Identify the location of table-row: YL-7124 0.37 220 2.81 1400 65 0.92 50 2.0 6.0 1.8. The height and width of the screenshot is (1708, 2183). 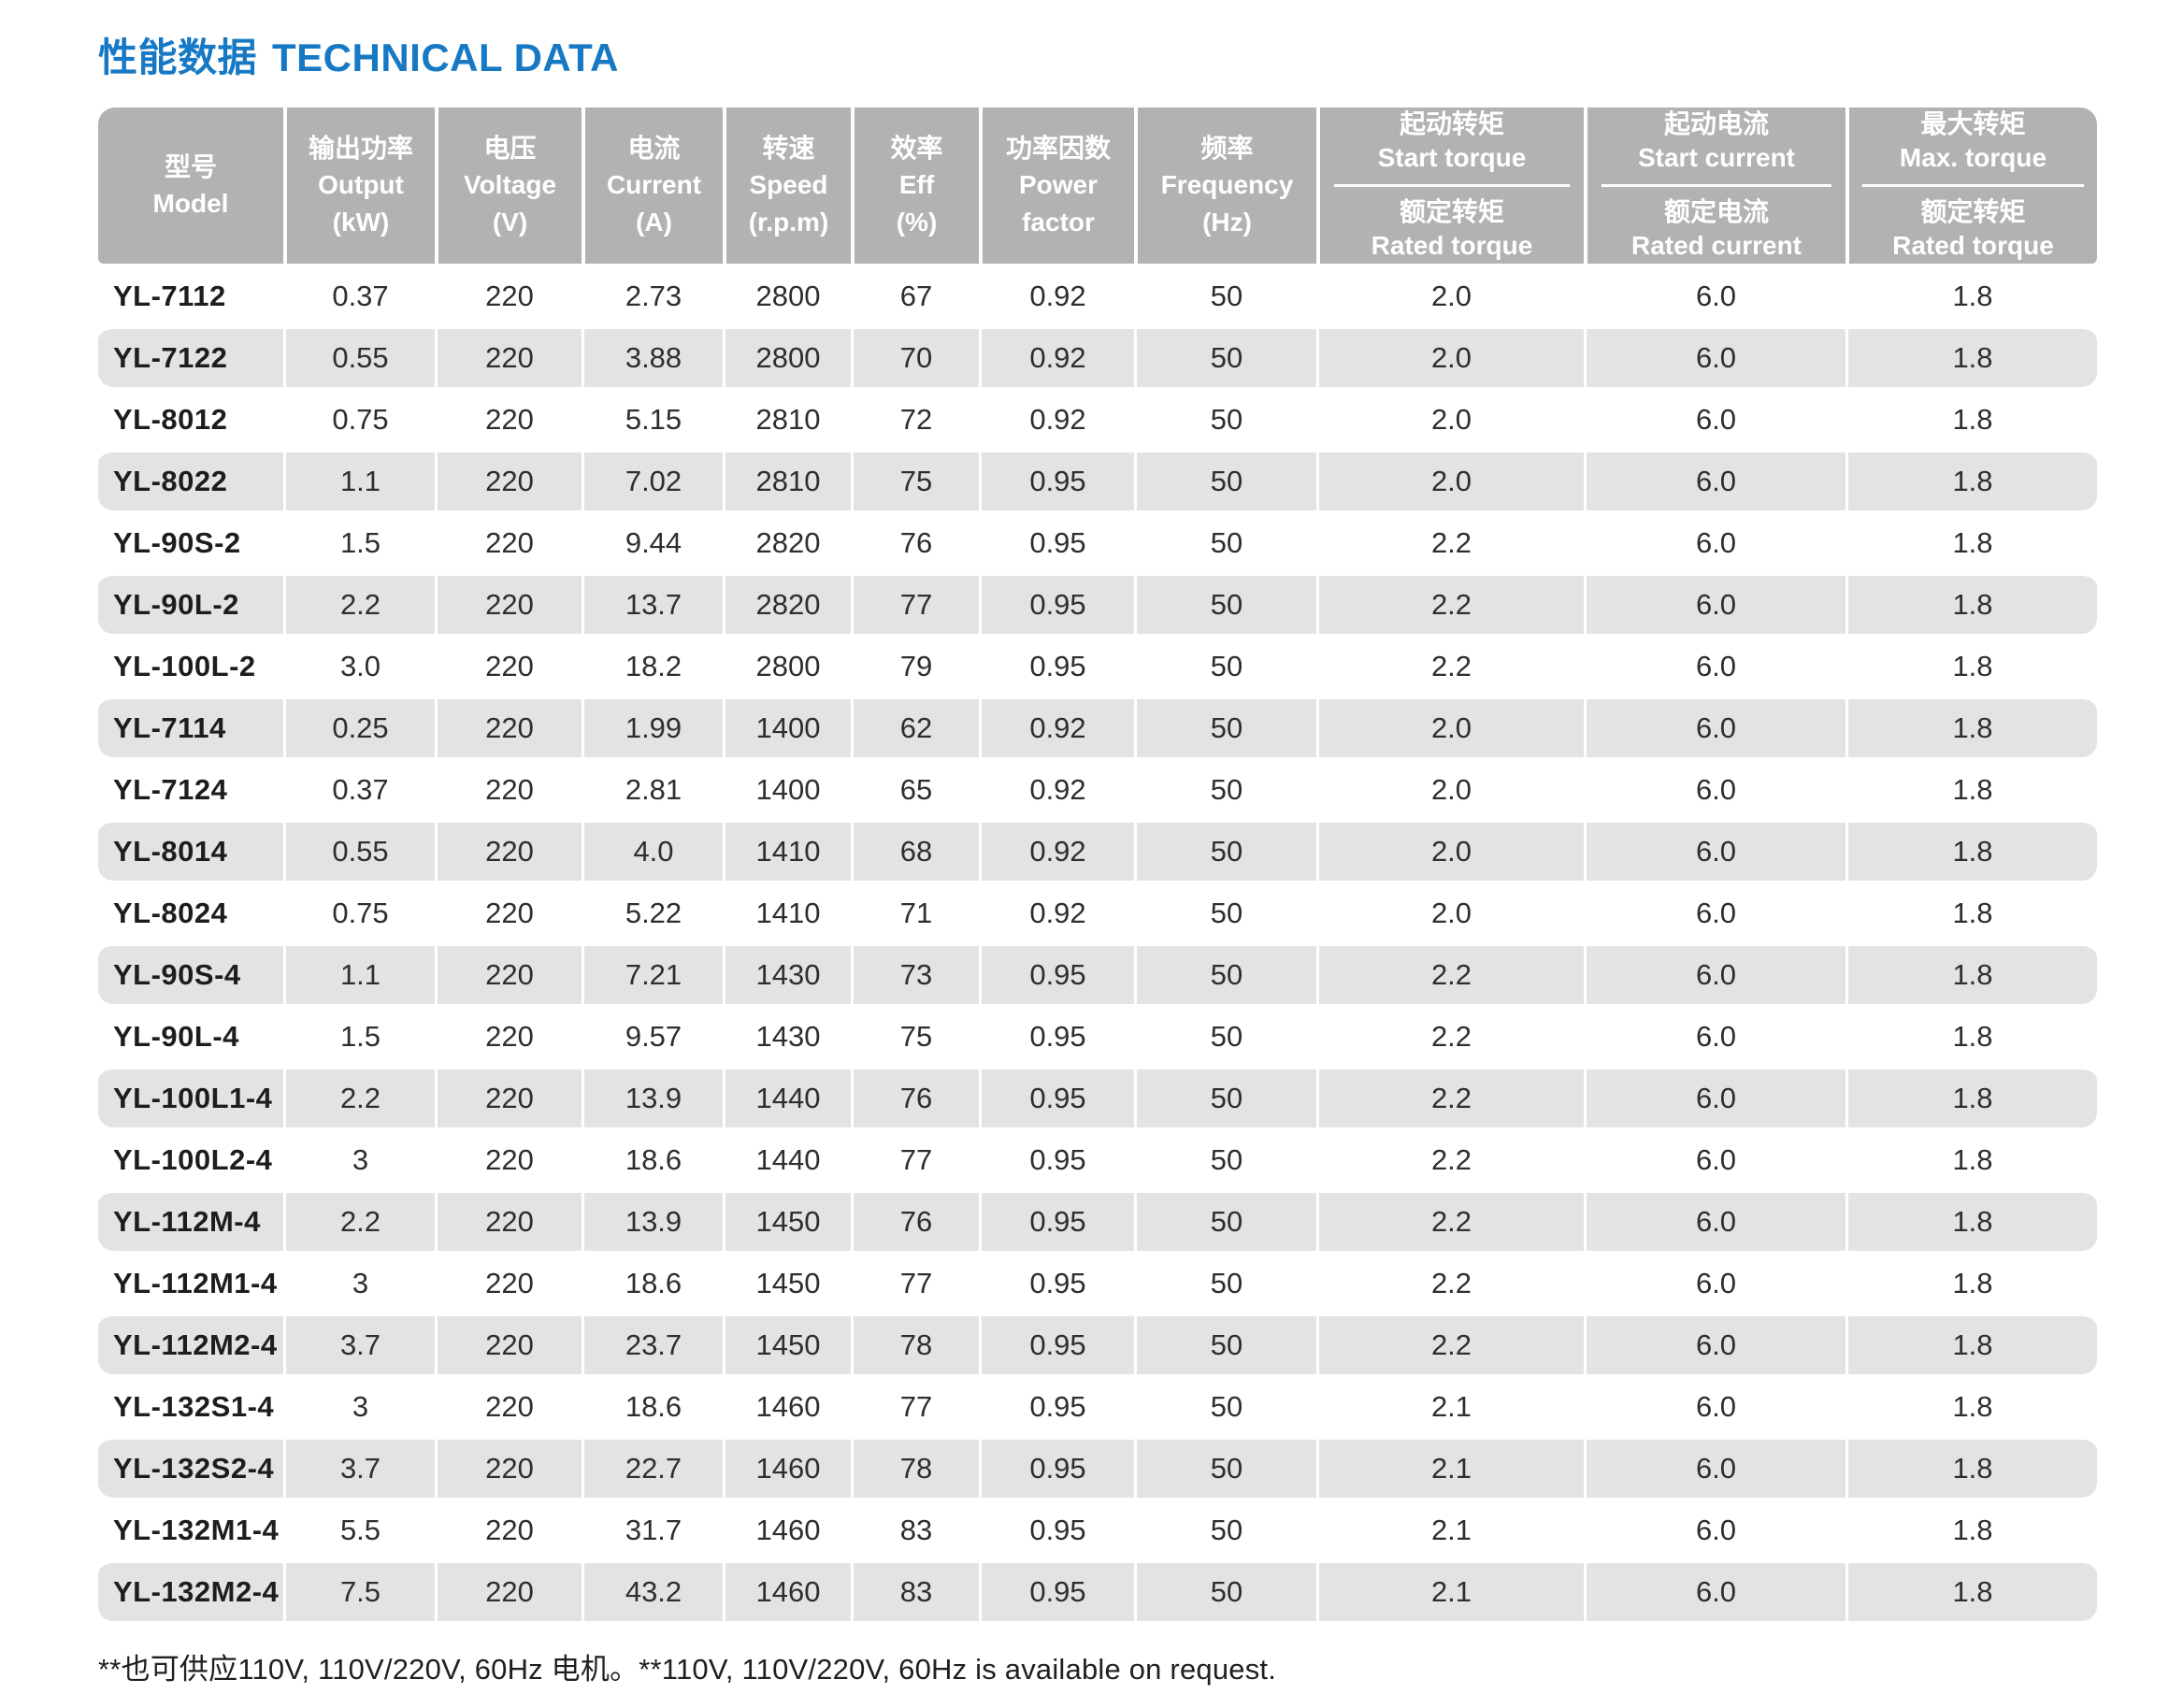
(1097, 787).